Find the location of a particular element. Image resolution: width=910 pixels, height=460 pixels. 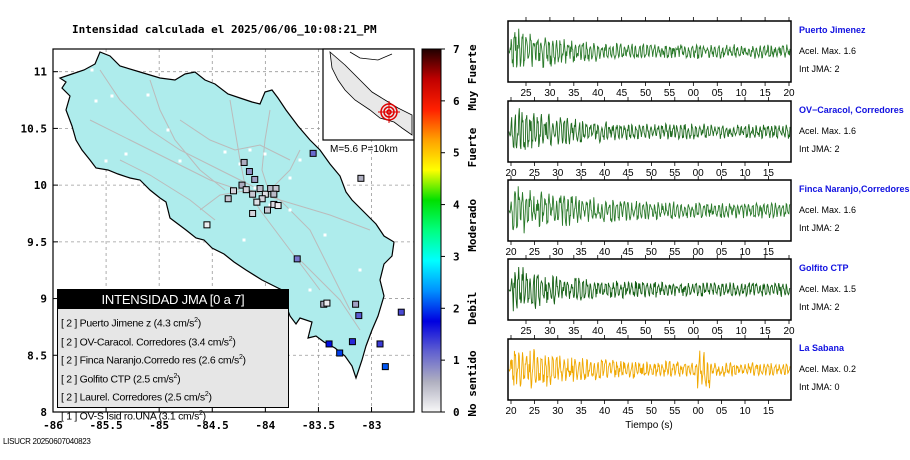

town-markers is located at coordinates (226, 180).